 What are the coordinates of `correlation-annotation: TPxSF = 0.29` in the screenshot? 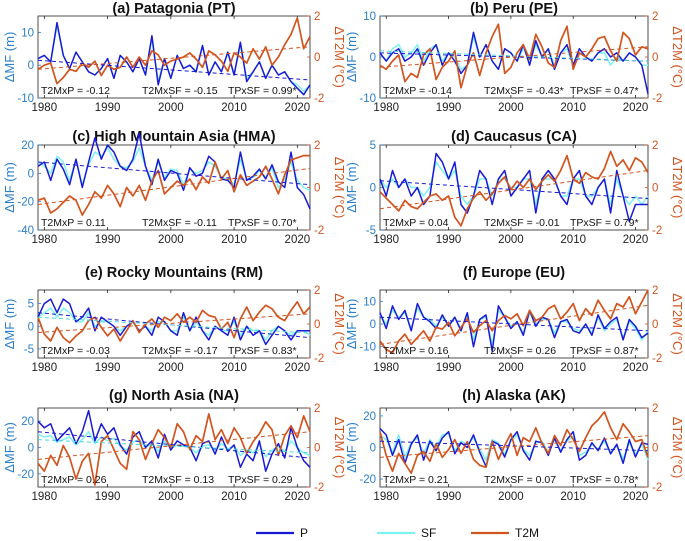 It's located at (260, 480).